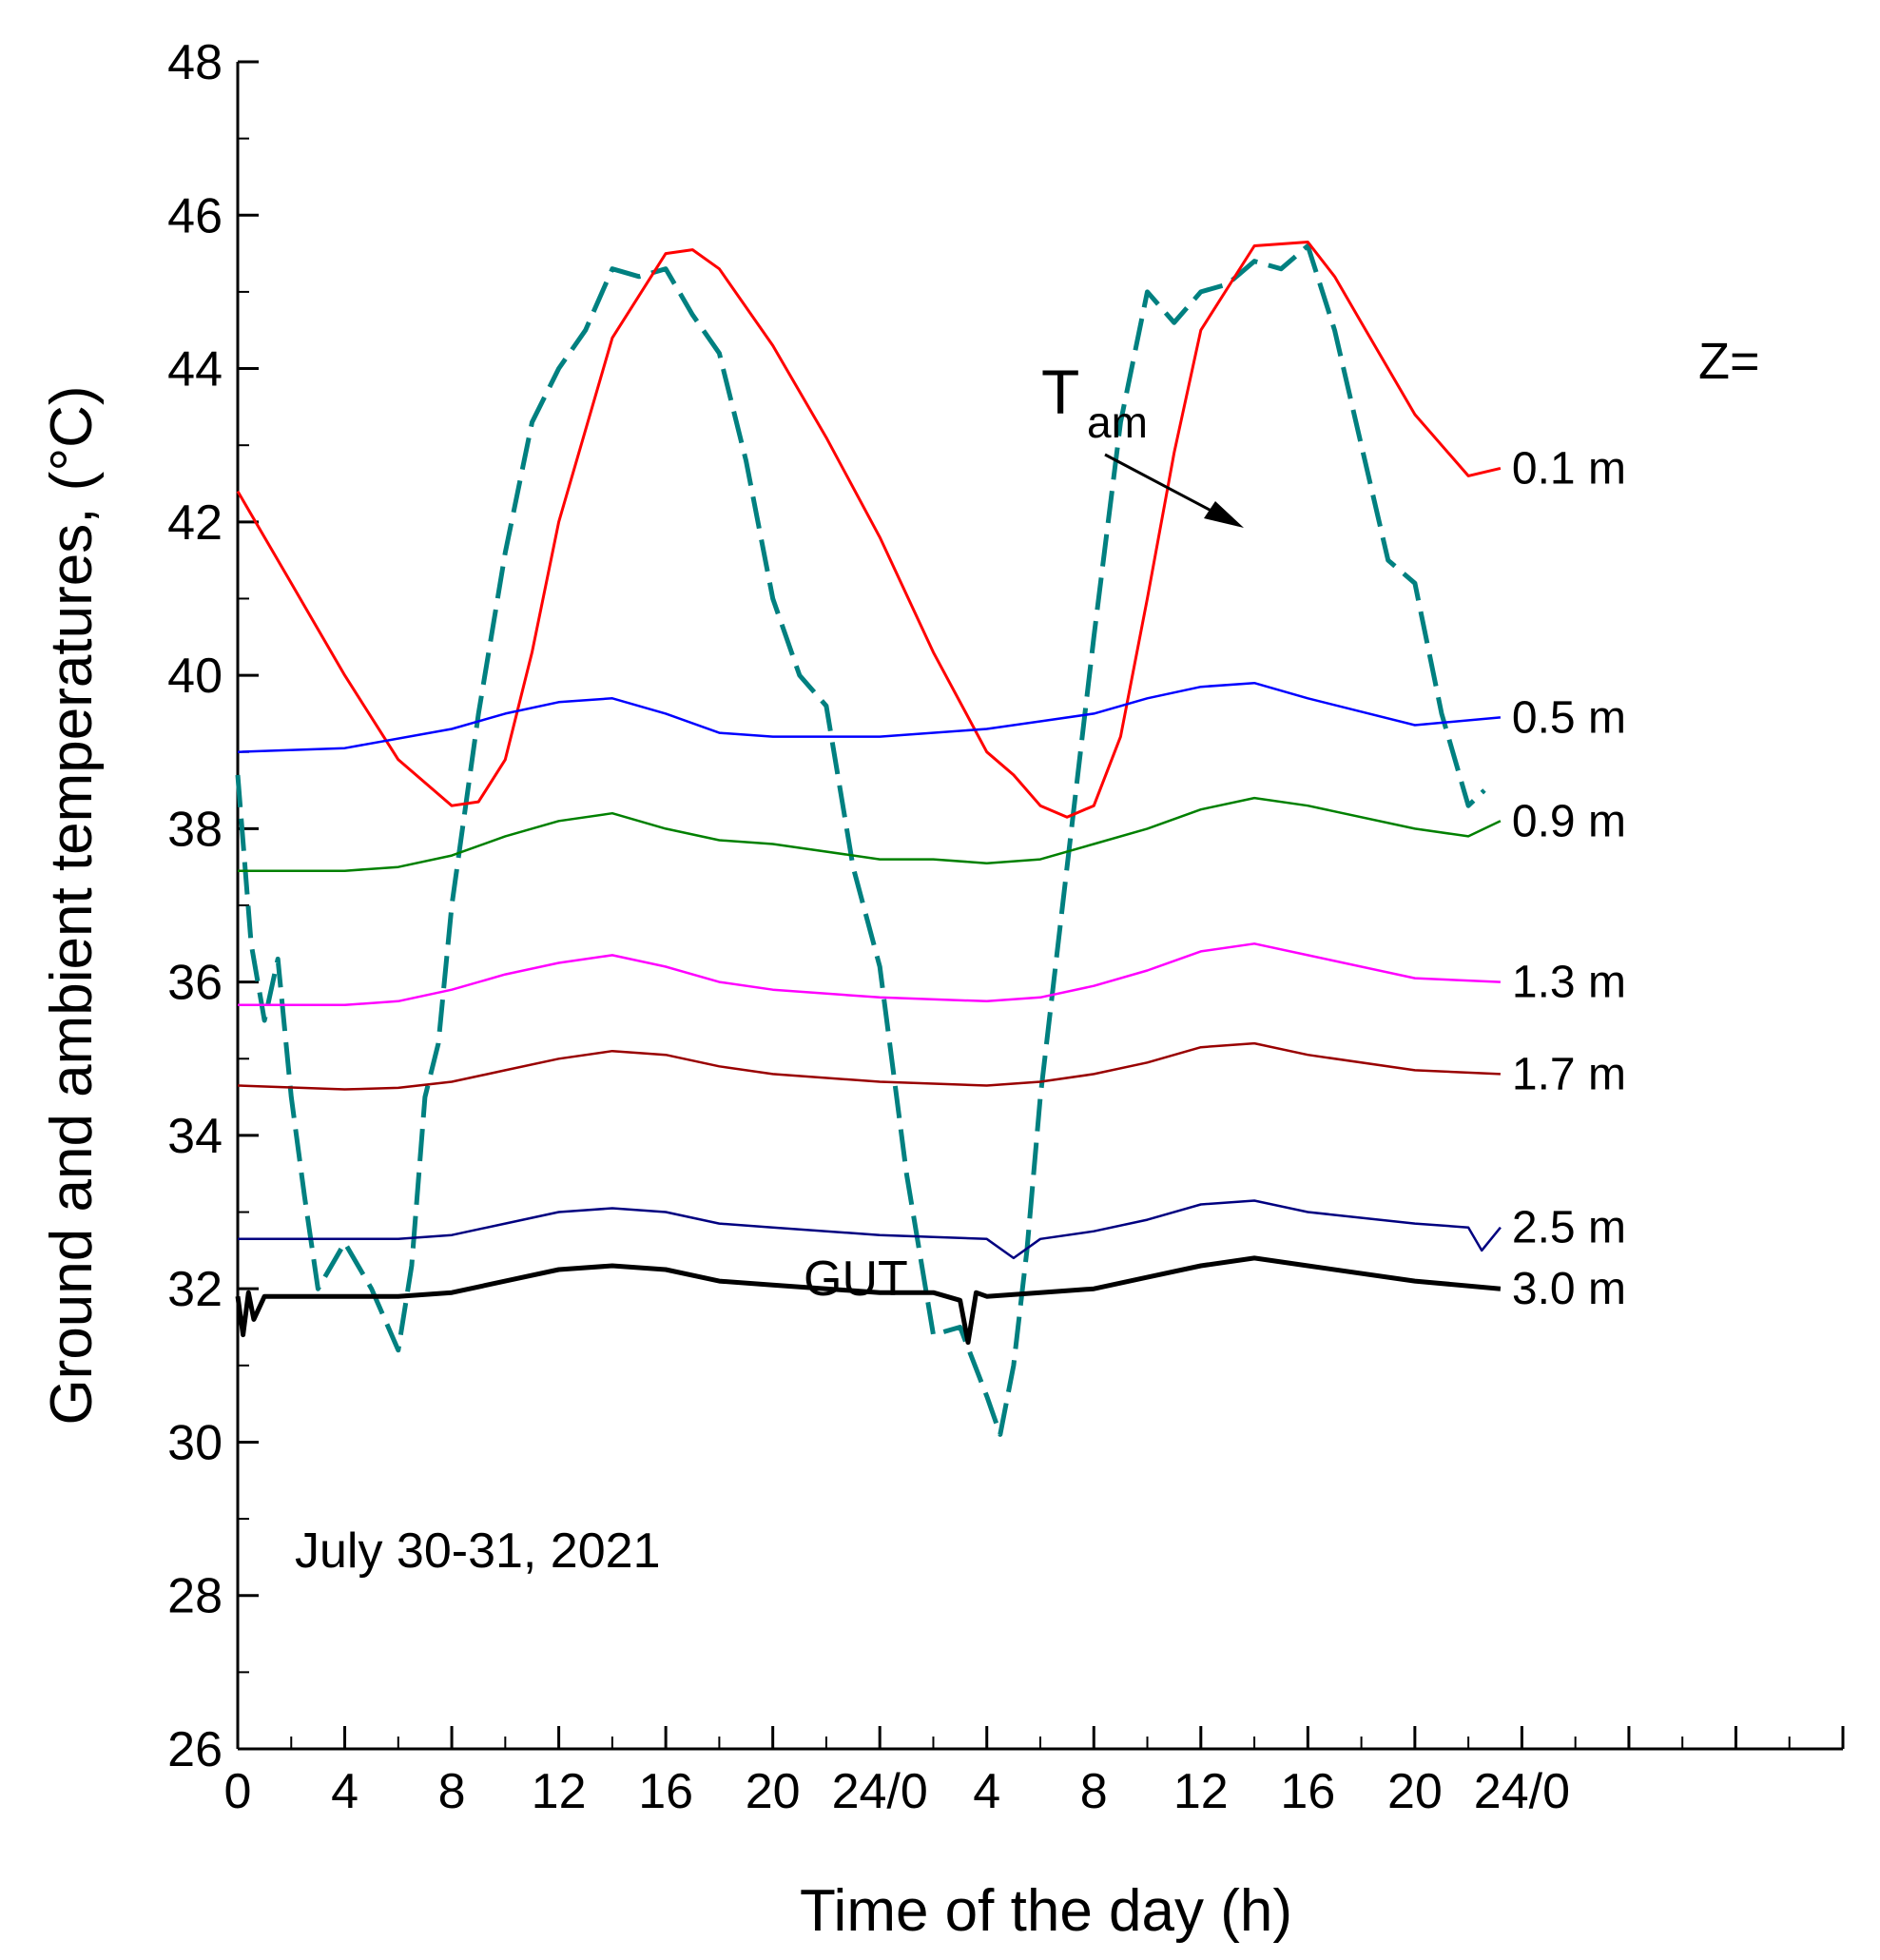 This screenshot has height=1960, width=1880. I want to click on y-tick-label: 48, so click(195, 63).